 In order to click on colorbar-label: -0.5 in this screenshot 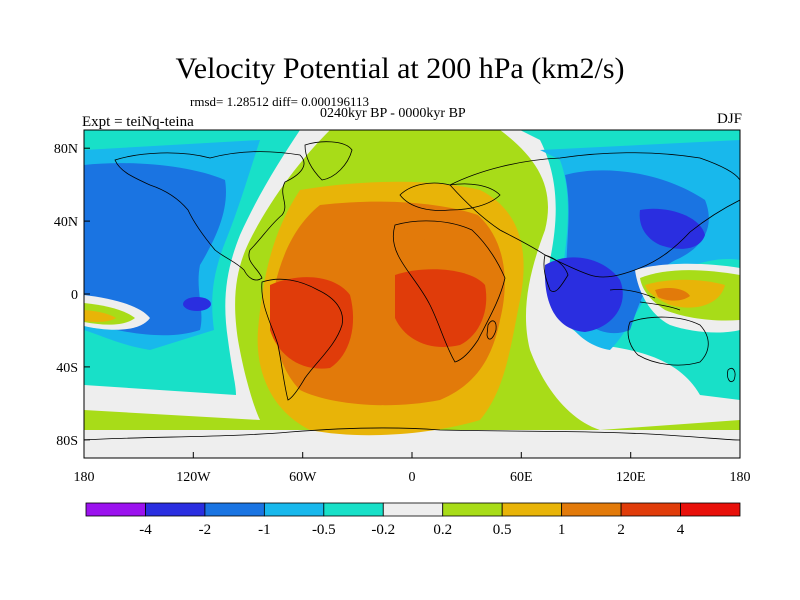, I will do `click(324, 530)`.